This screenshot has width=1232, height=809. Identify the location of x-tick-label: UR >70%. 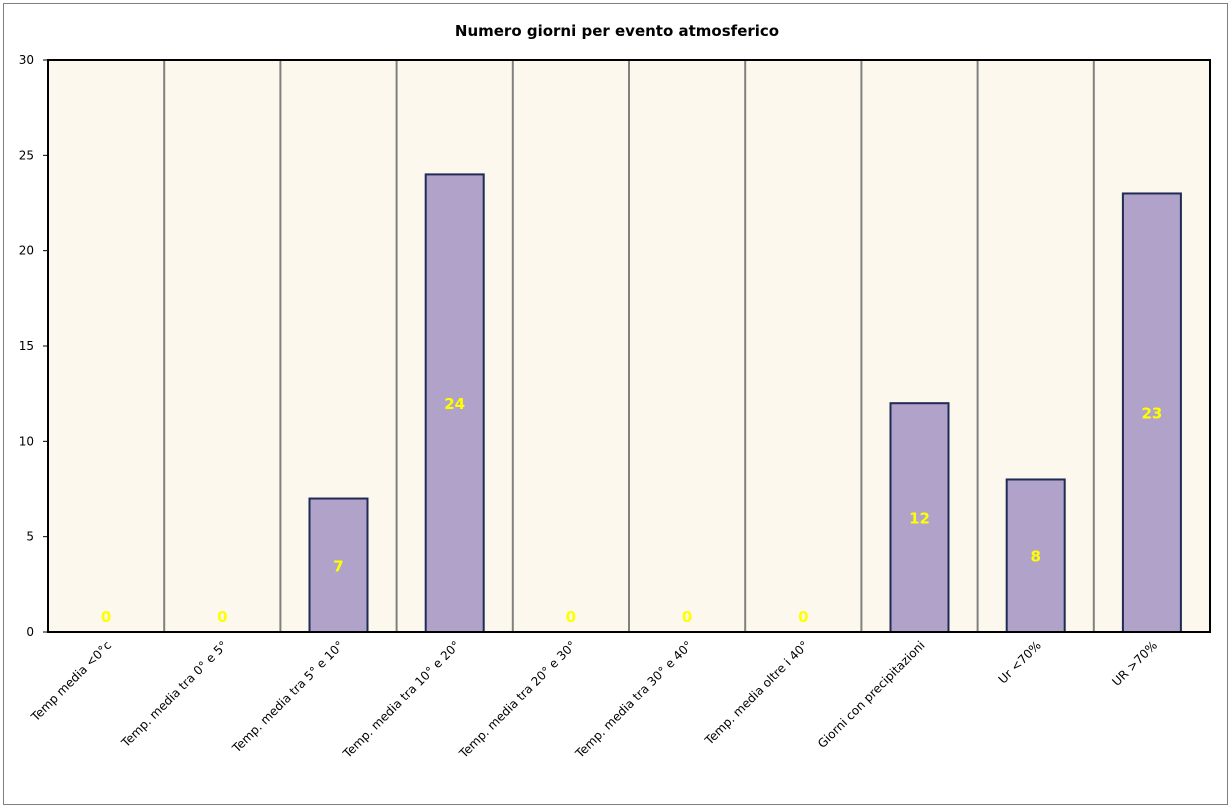
(1134, 663).